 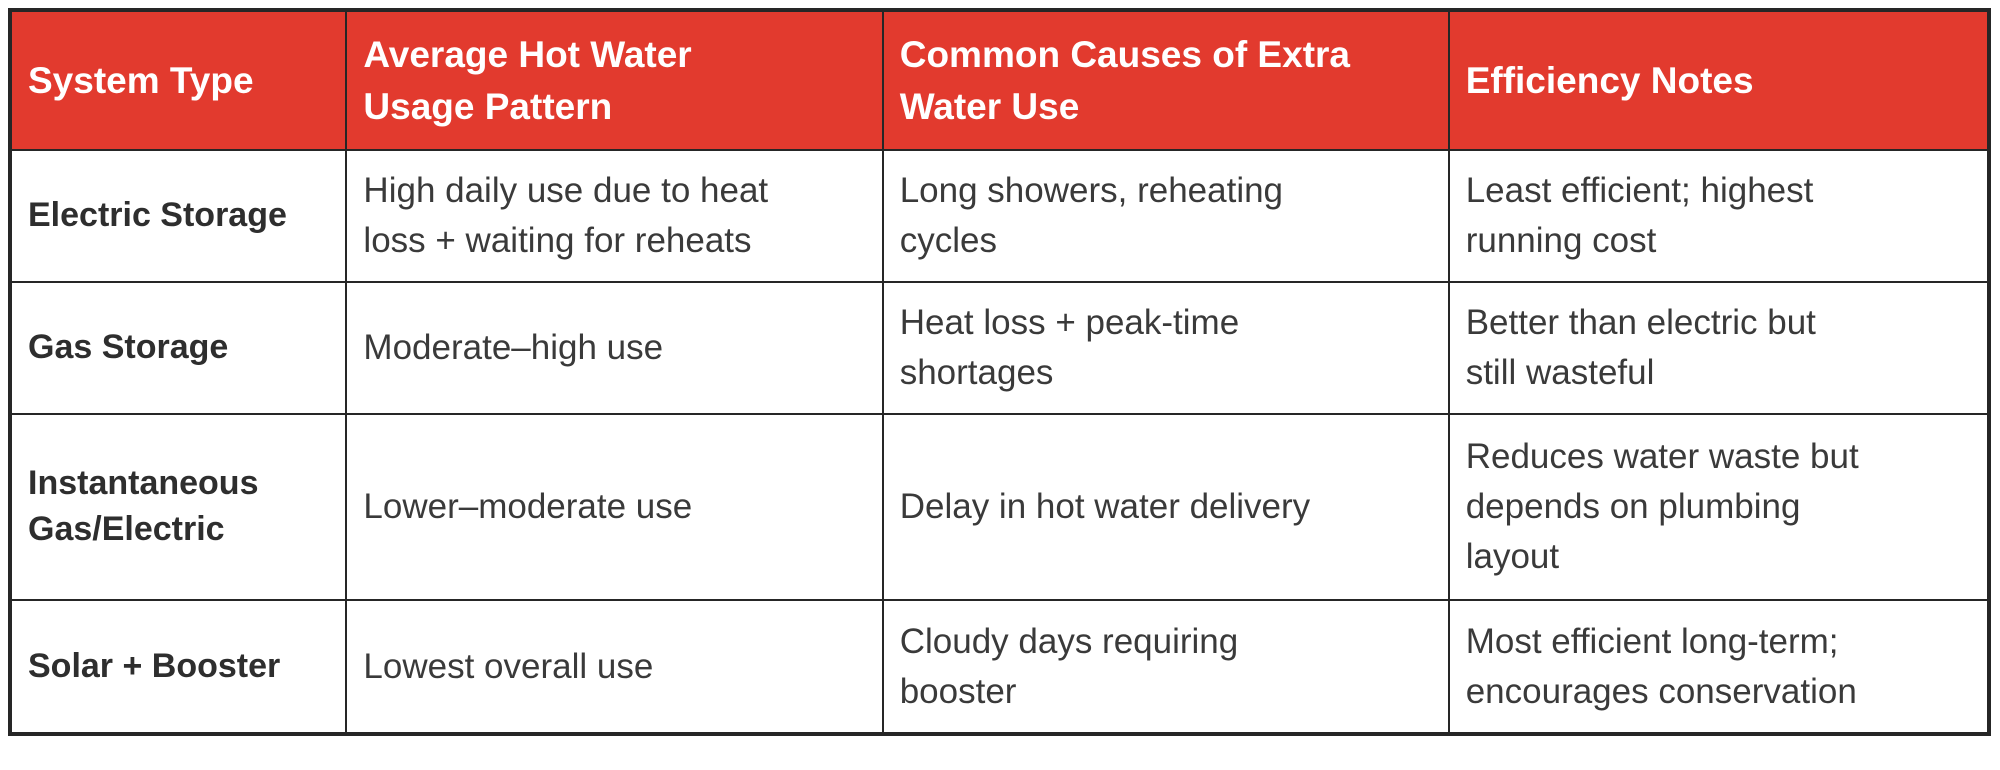 What do you see at coordinates (178, 80) in the screenshot?
I see `column-header-system-type: System Type` at bounding box center [178, 80].